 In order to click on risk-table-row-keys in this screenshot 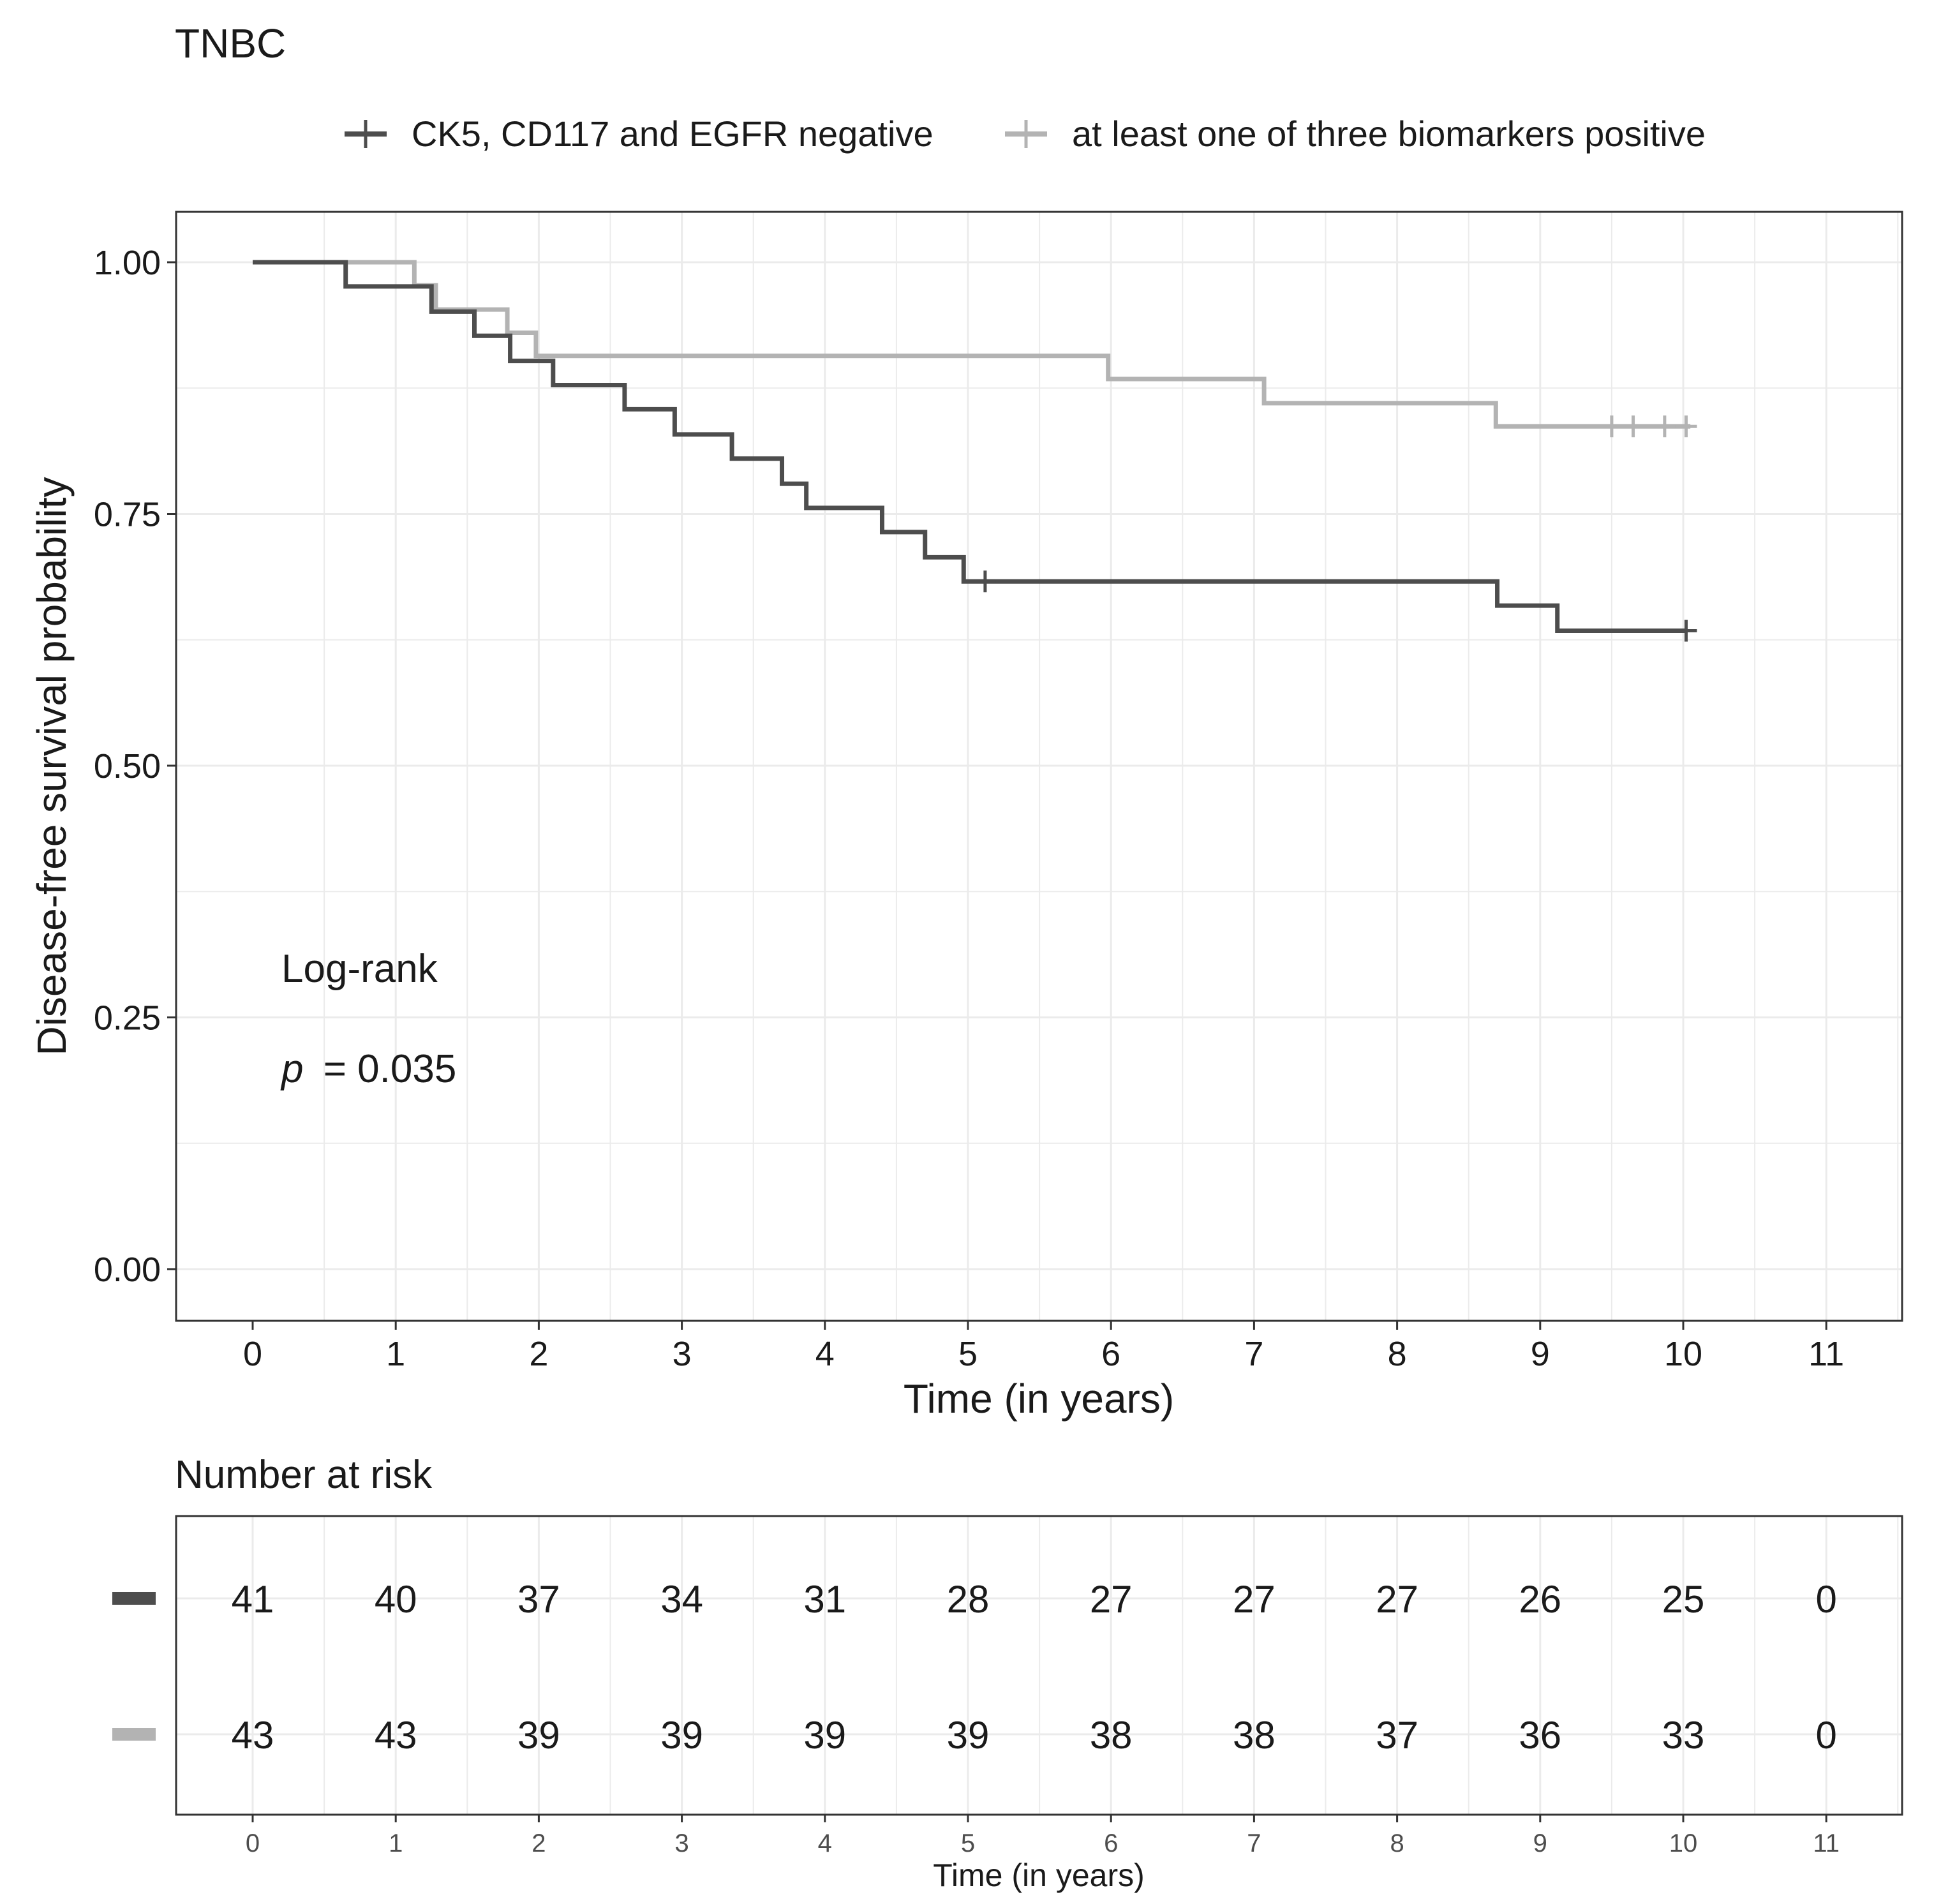, I will do `click(134, 1666)`.